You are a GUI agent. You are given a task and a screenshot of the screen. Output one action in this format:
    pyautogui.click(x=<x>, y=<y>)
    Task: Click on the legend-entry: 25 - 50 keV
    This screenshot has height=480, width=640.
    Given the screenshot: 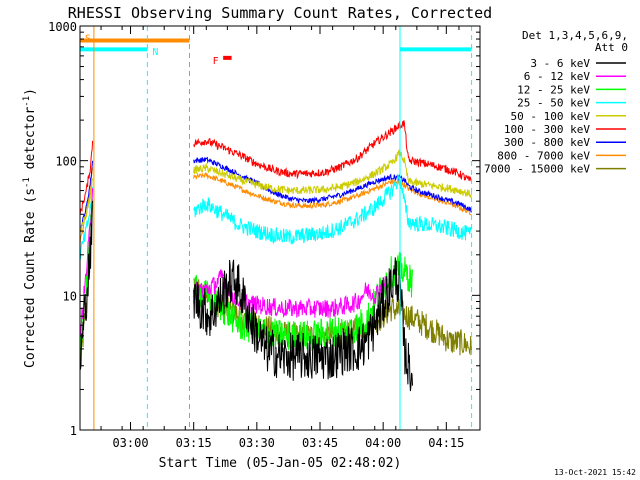 What is the action you would take?
    pyautogui.click(x=571, y=103)
    